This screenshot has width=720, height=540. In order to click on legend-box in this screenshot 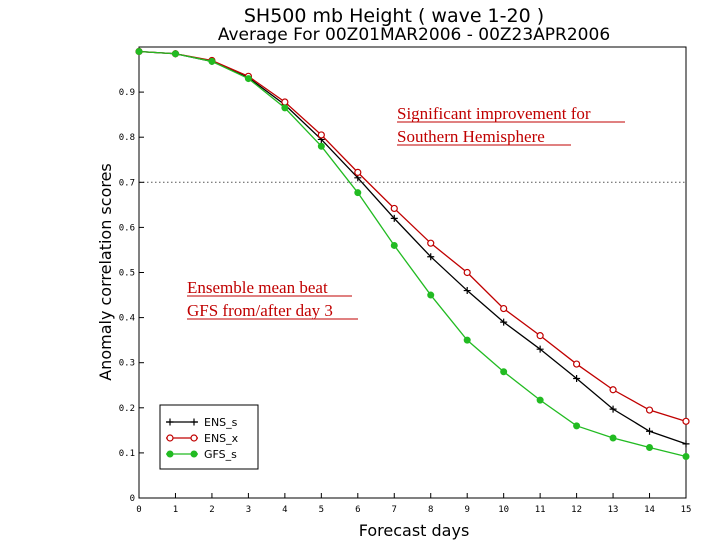, I will do `click(209, 437)`.